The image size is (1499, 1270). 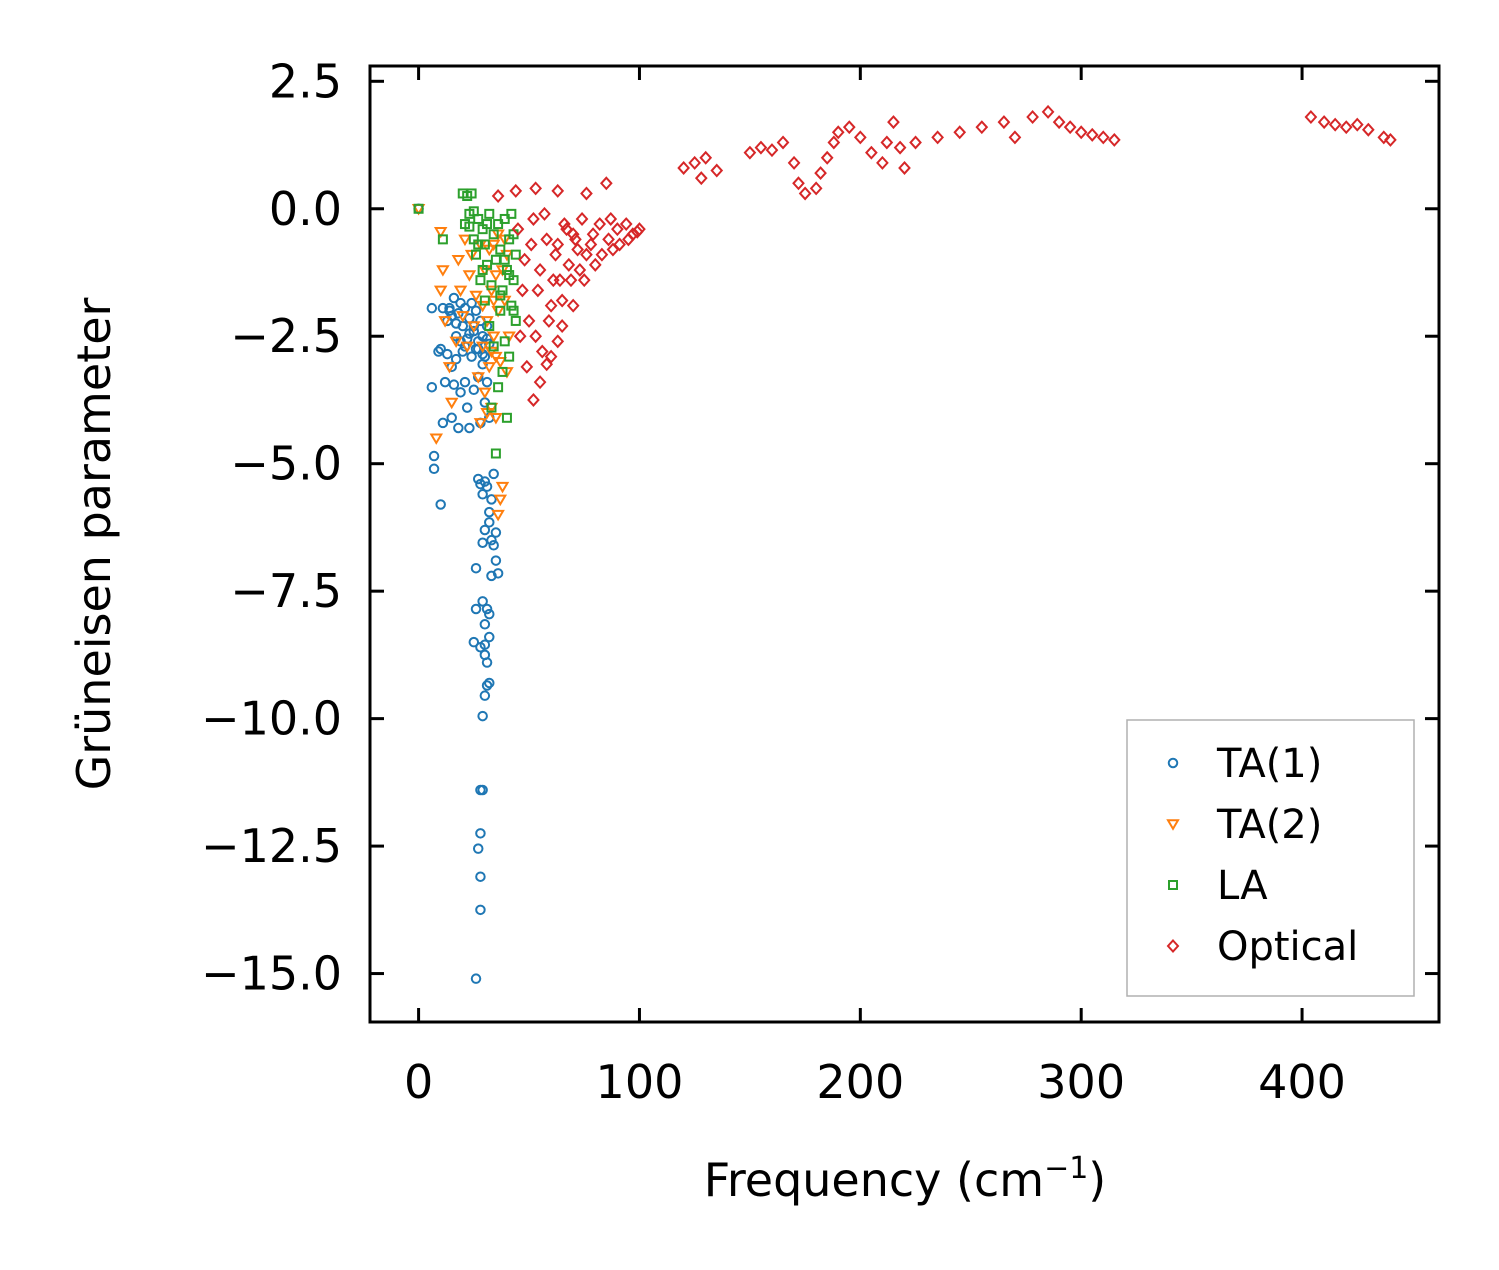 What do you see at coordinates (271, 719) in the screenshot?
I see `y-tick-label: −10.0` at bounding box center [271, 719].